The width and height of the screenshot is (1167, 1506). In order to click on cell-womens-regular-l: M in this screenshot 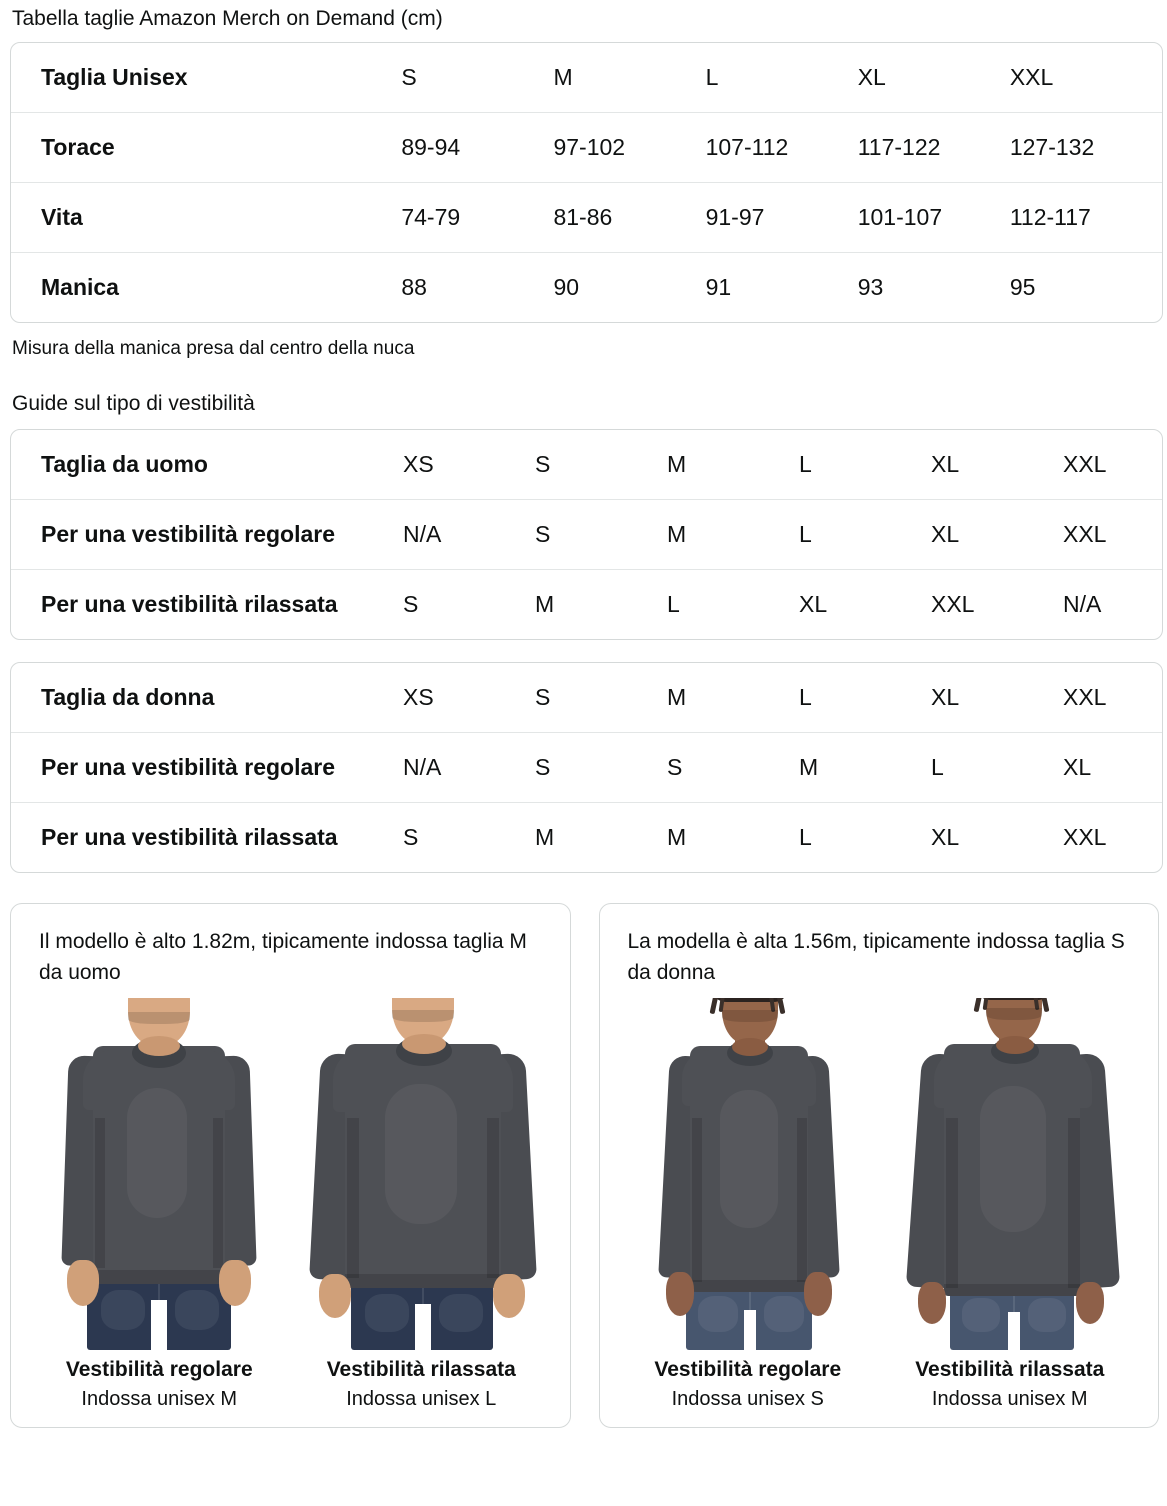, I will do `click(865, 767)`.